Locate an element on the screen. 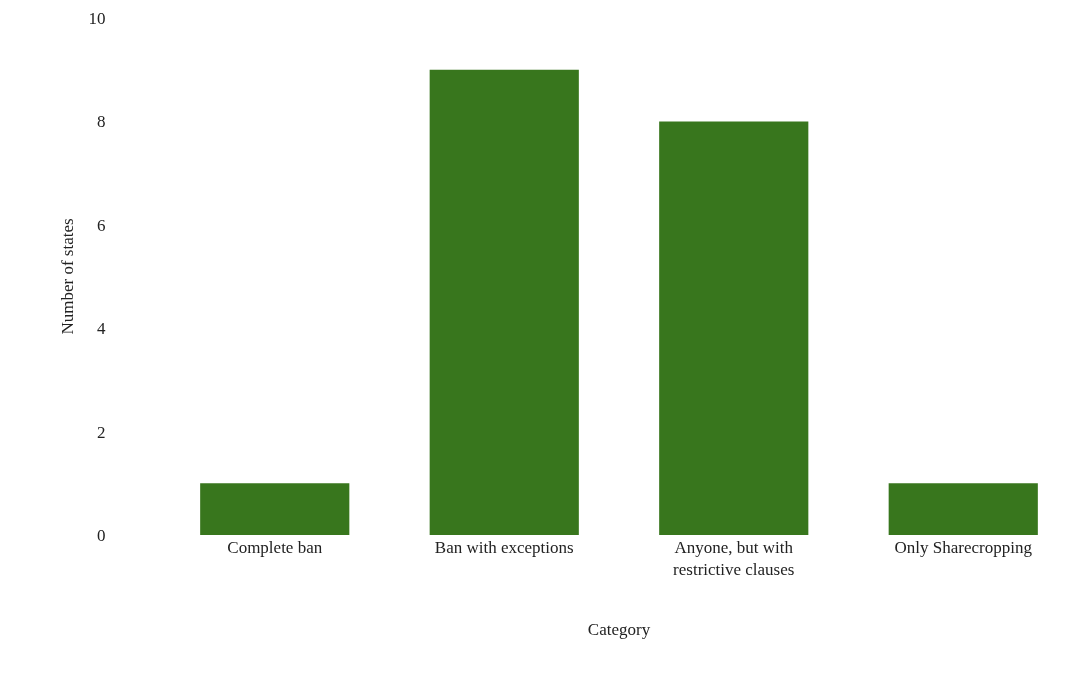  x-tick-label: Anyone, but with restrictive clauses is located at coordinates (734, 559).